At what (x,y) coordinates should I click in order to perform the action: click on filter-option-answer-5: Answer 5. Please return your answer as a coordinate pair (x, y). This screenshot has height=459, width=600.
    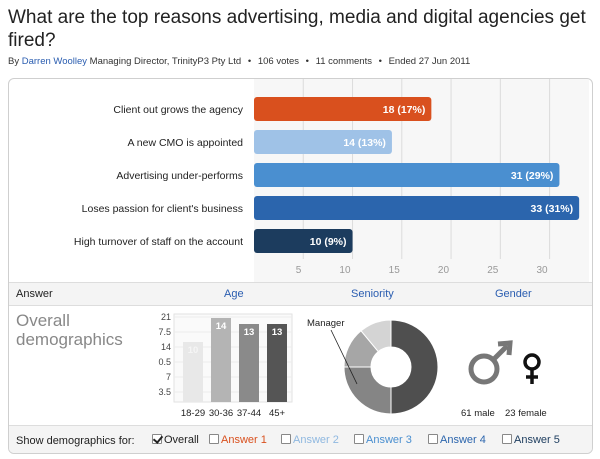
    Looking at the image, I should click on (531, 440).